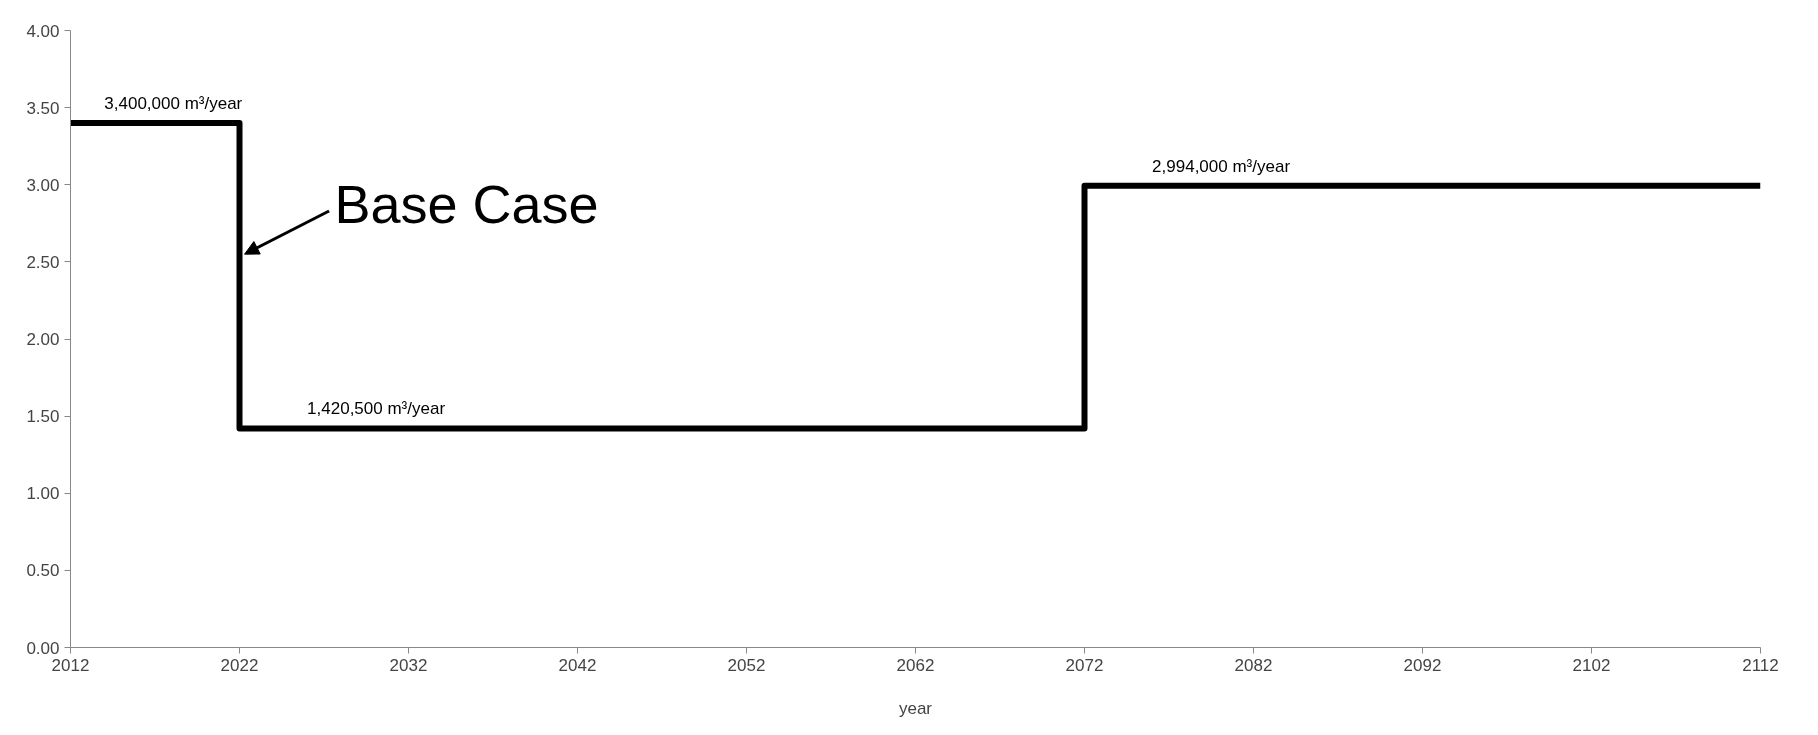 This screenshot has height=735, width=1818. I want to click on annotation: 2,994,000 m³/year, so click(1221, 166).